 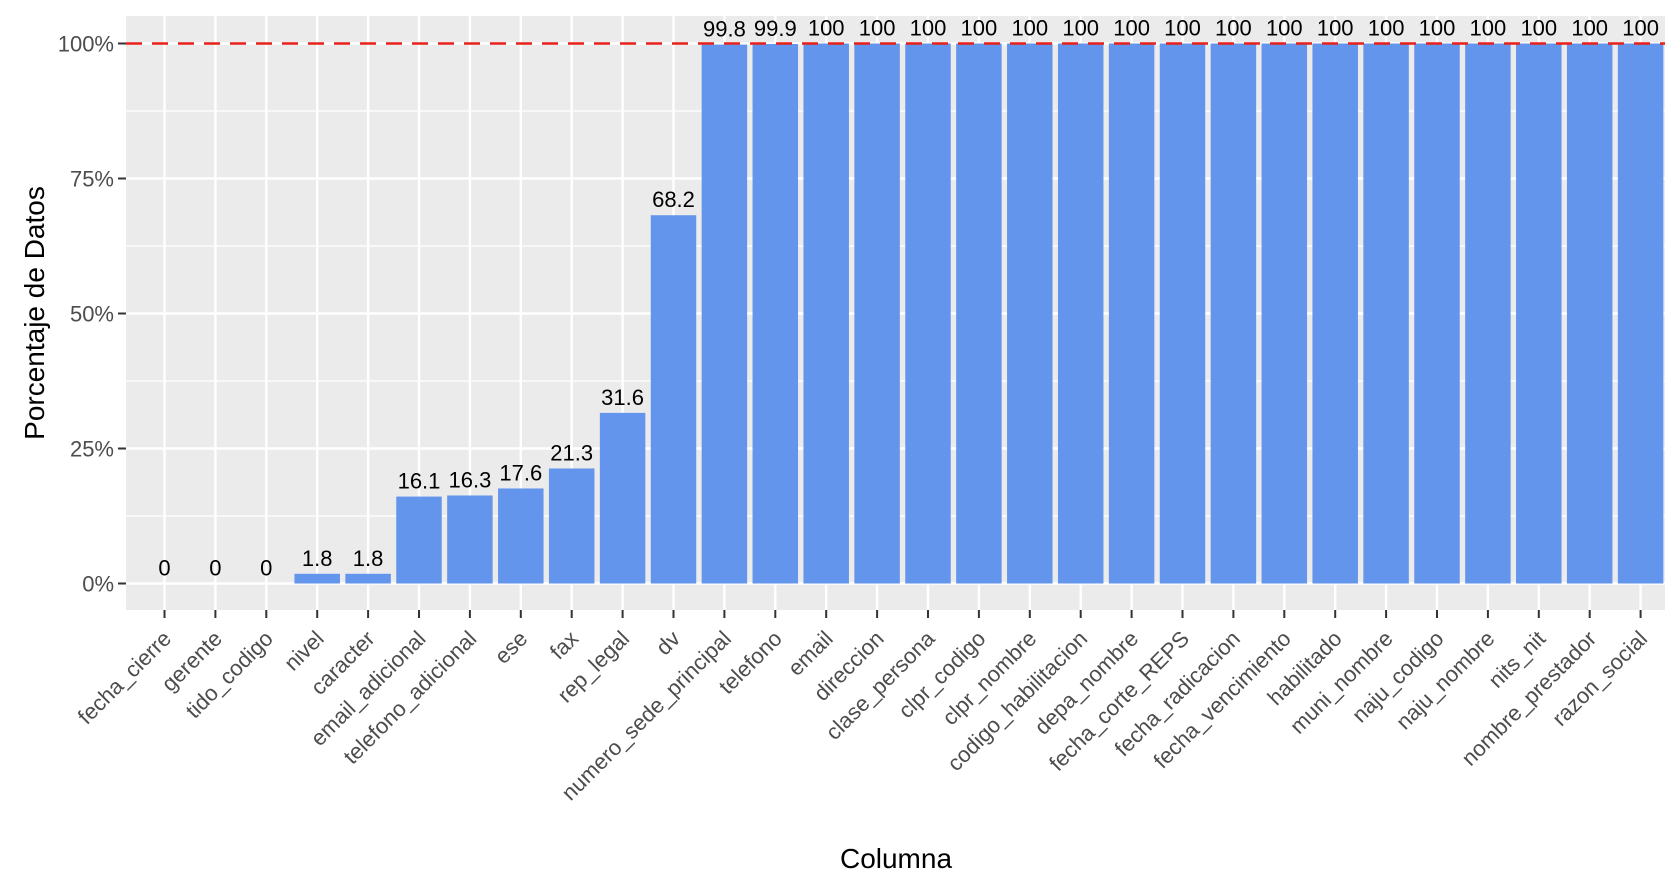 I want to click on data-label: 21.3, so click(x=571, y=452).